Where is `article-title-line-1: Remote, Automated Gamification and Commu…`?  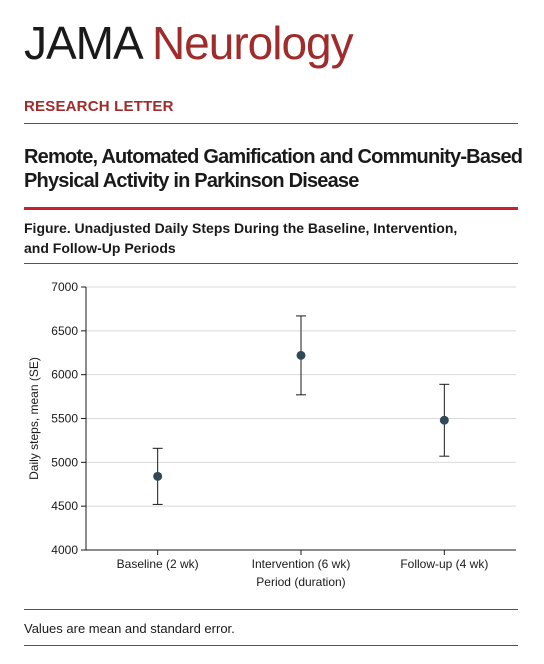 article-title-line-1: Remote, Automated Gamification and Commu… is located at coordinates (273, 157).